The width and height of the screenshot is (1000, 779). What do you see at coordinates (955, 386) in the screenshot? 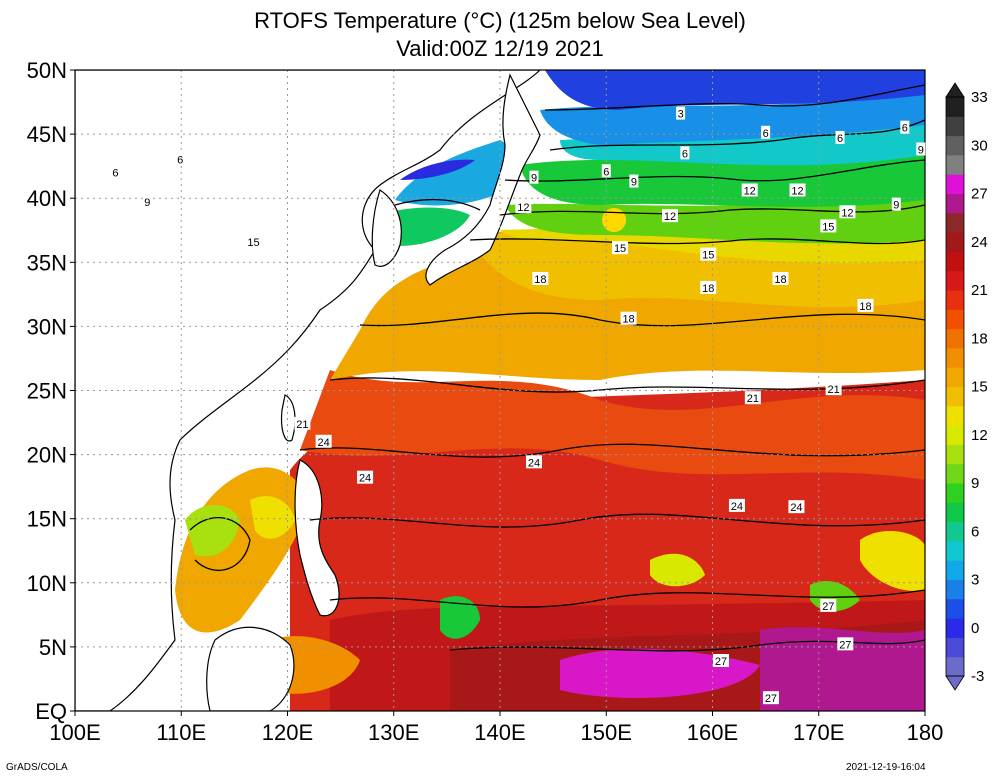
I see `colorbar-frame` at bounding box center [955, 386].